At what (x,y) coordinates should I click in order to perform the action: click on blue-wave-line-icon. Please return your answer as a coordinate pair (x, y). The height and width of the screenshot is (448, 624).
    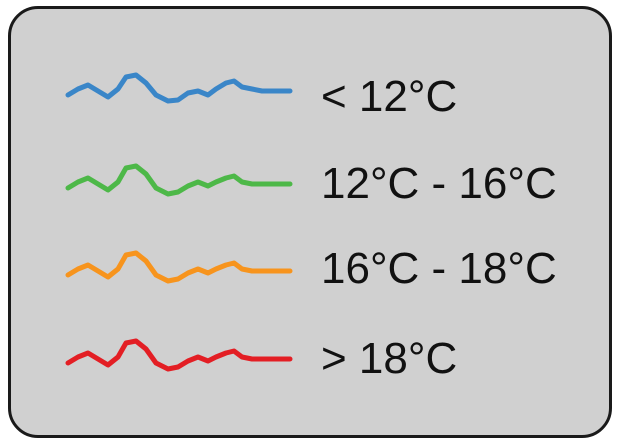
    Looking at the image, I should click on (179, 88).